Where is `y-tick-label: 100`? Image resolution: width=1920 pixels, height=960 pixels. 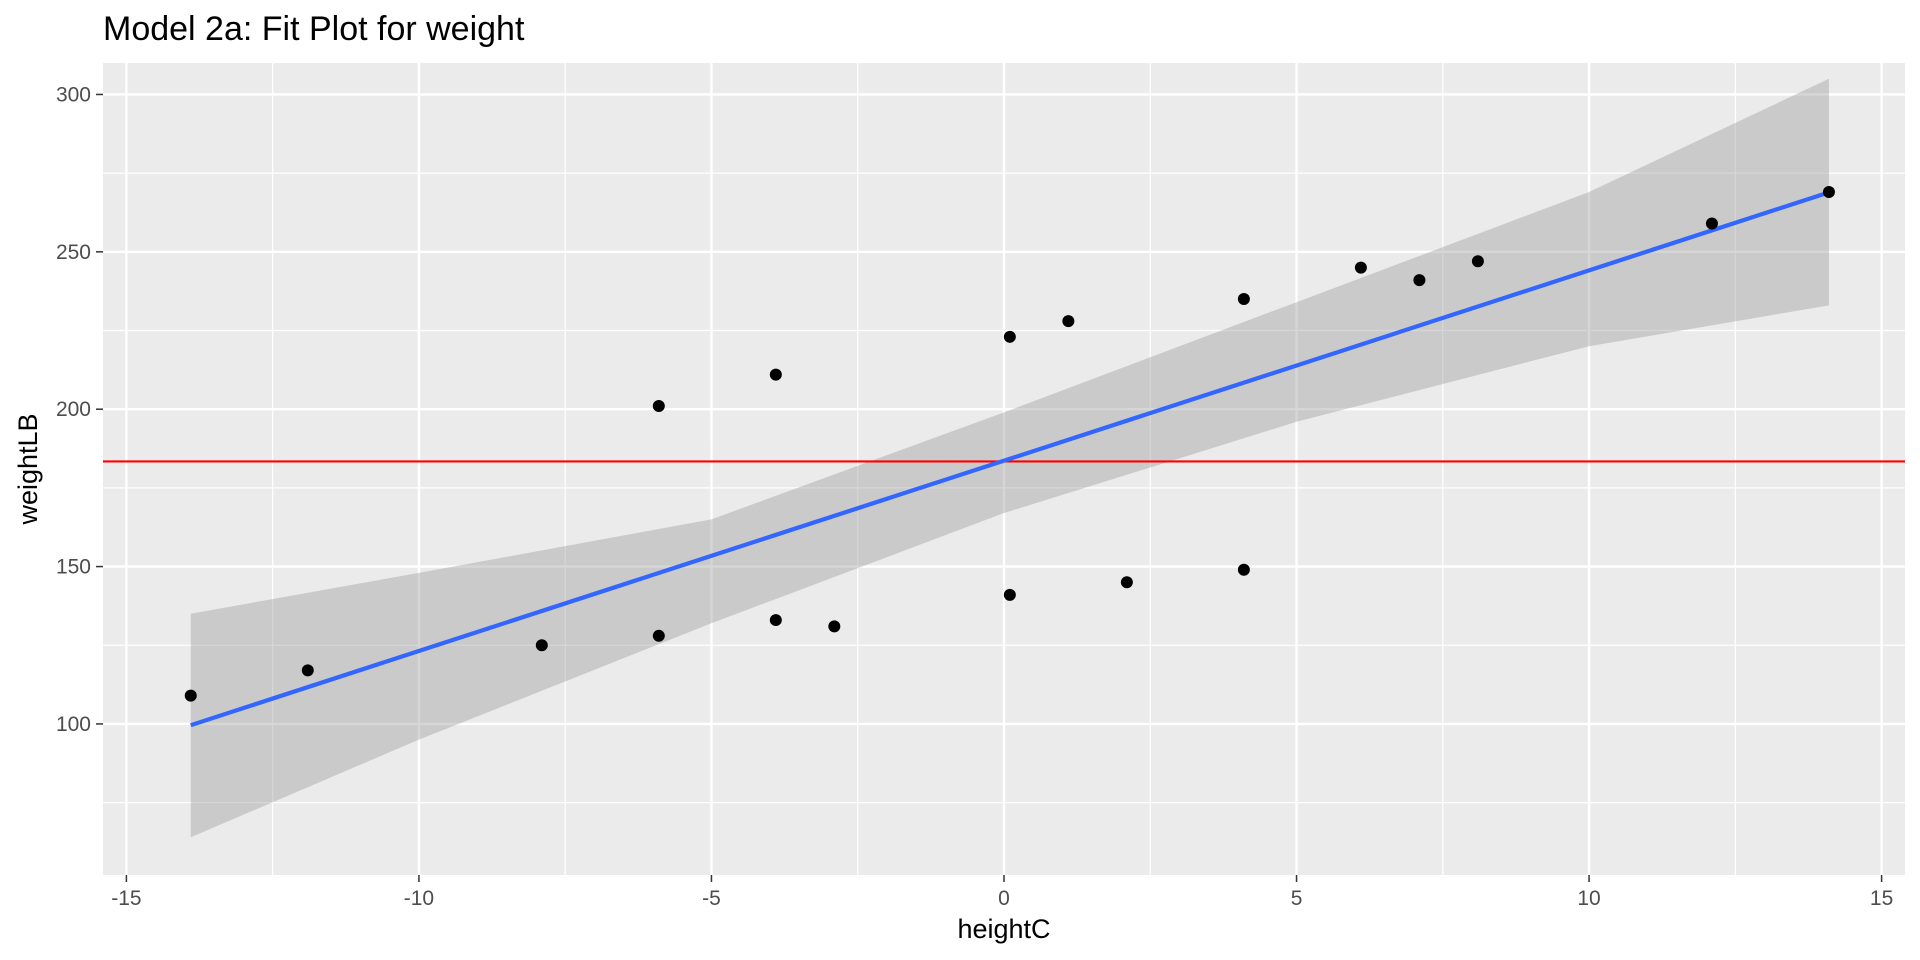 y-tick-label: 100 is located at coordinates (73, 724).